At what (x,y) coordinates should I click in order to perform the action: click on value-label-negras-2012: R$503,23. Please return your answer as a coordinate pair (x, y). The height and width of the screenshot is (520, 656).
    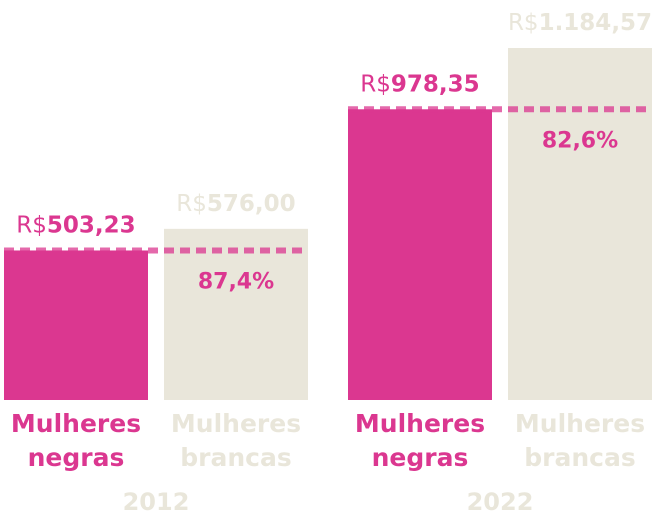
    Looking at the image, I should click on (75, 225).